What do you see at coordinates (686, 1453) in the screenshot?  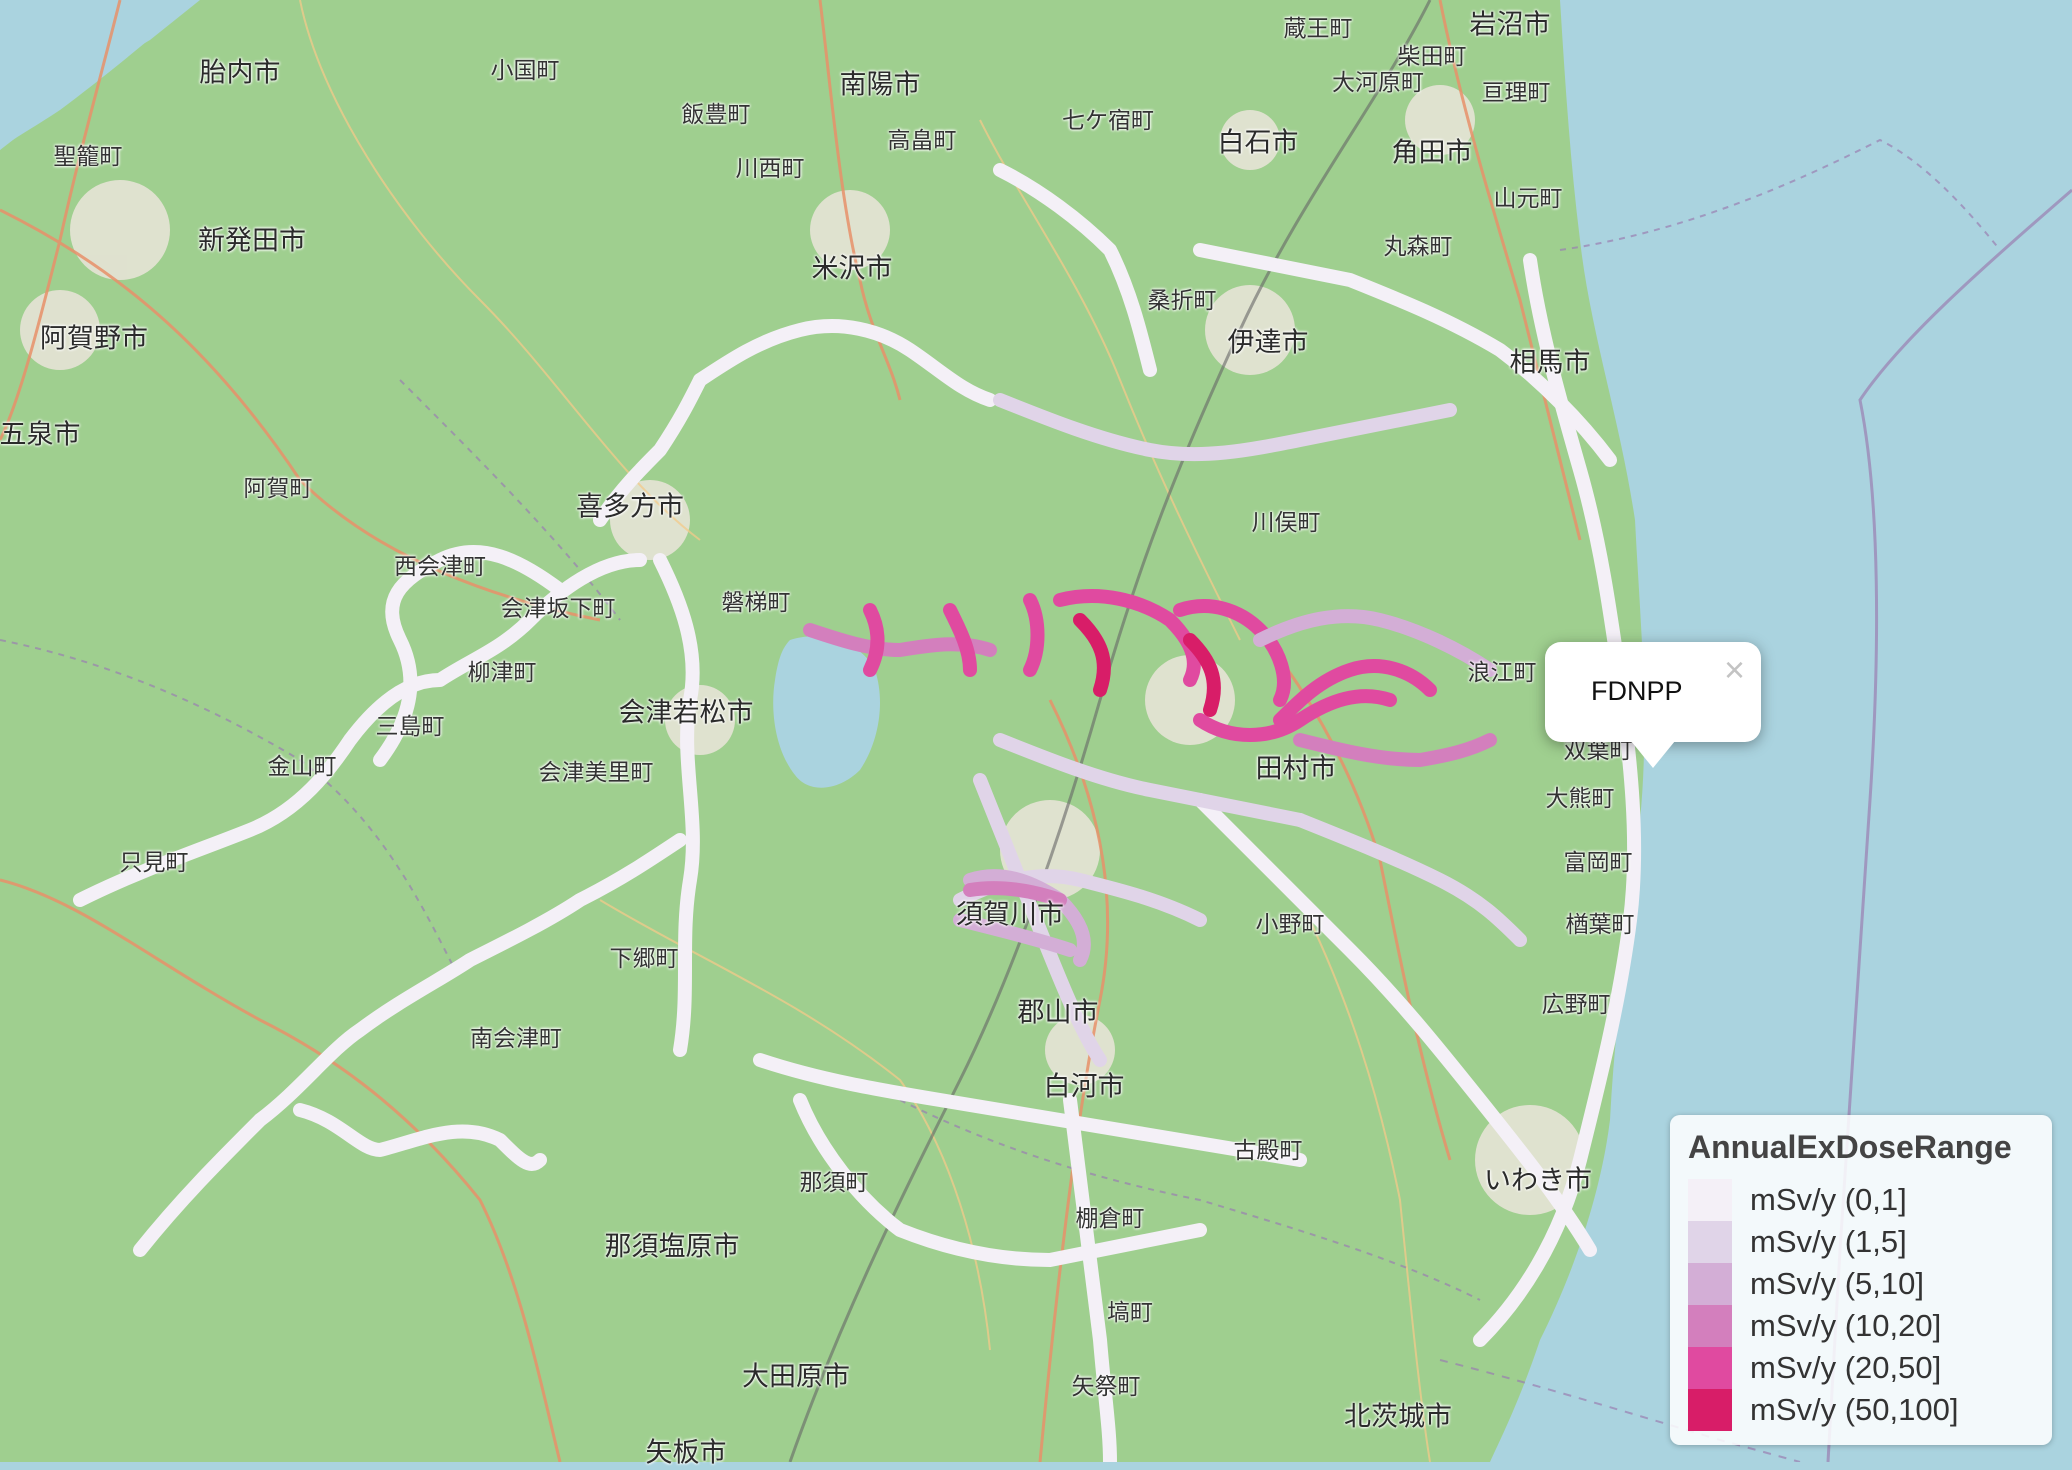 I see `place-label-yaita: 矢板市` at bounding box center [686, 1453].